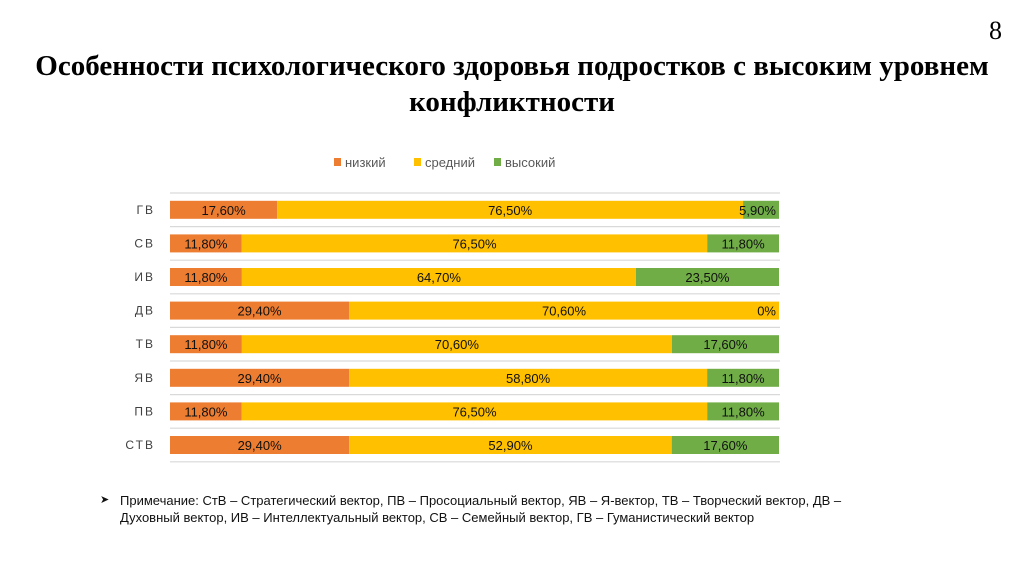 Image resolution: width=1024 pixels, height=574 pixels. What do you see at coordinates (530, 162) in the screenshot?
I see `legend-label-2: высокий` at bounding box center [530, 162].